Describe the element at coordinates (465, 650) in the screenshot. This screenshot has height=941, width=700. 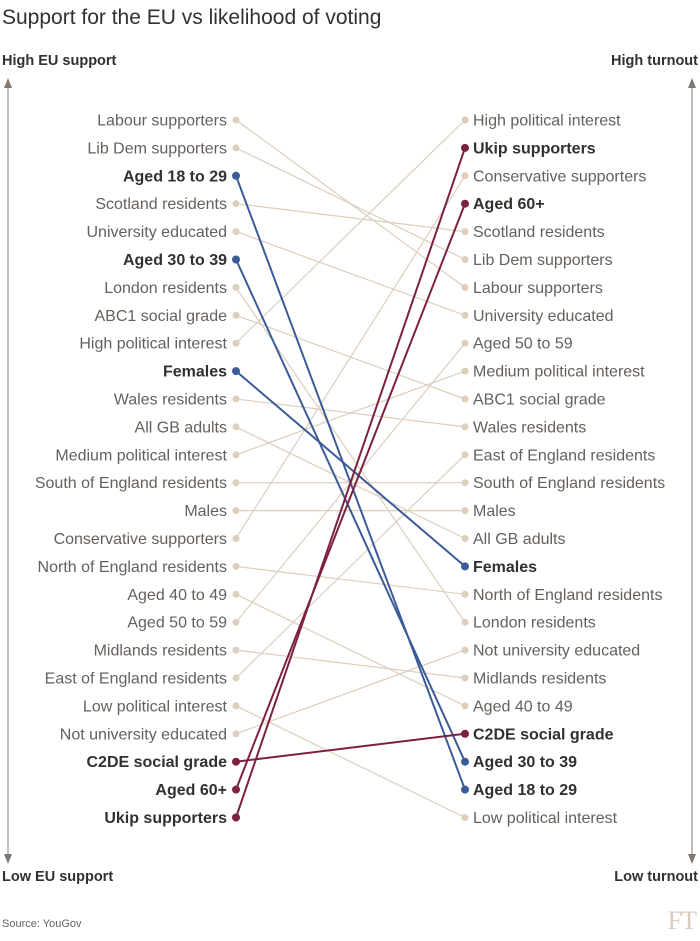
I see `right-dot-not-university-educated` at that location.